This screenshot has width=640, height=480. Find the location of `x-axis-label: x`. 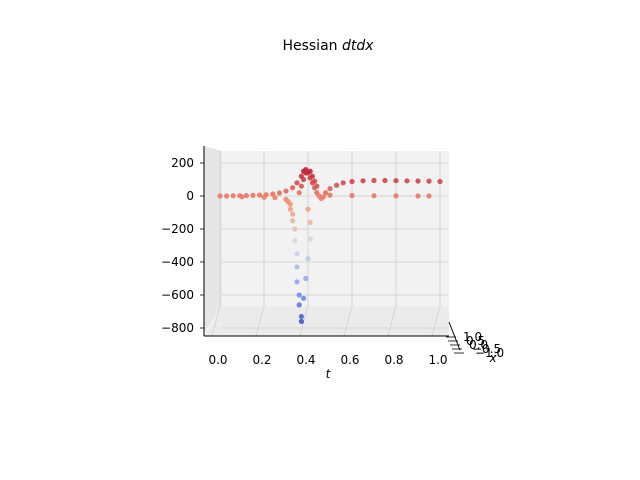

x-axis-label: x is located at coordinates (492, 358).